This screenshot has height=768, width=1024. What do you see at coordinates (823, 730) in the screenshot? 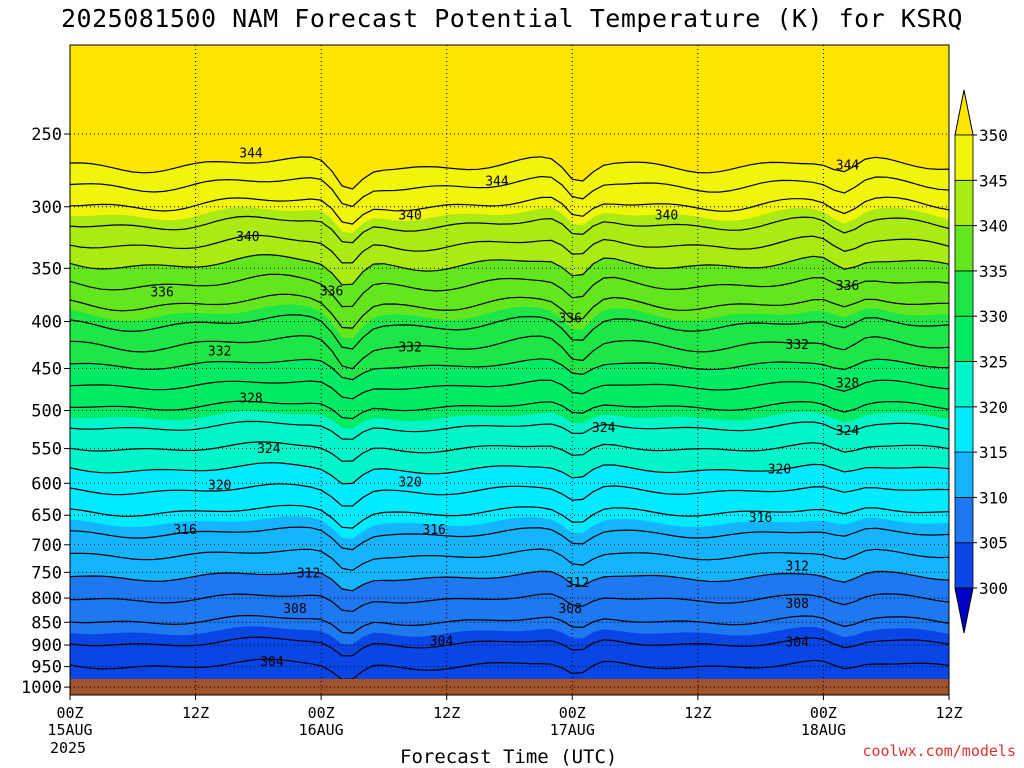
I see `x-date-label: 18AUG` at bounding box center [823, 730].